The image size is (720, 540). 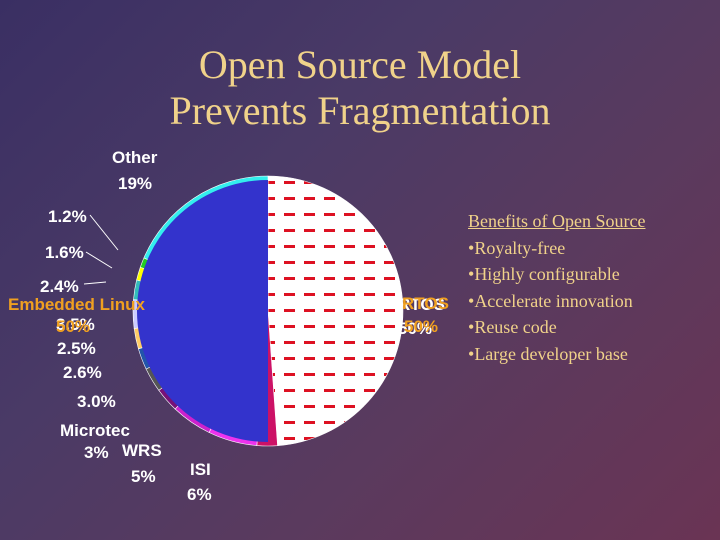 I want to click on benefit-text: Royalty-free, so click(x=520, y=247).